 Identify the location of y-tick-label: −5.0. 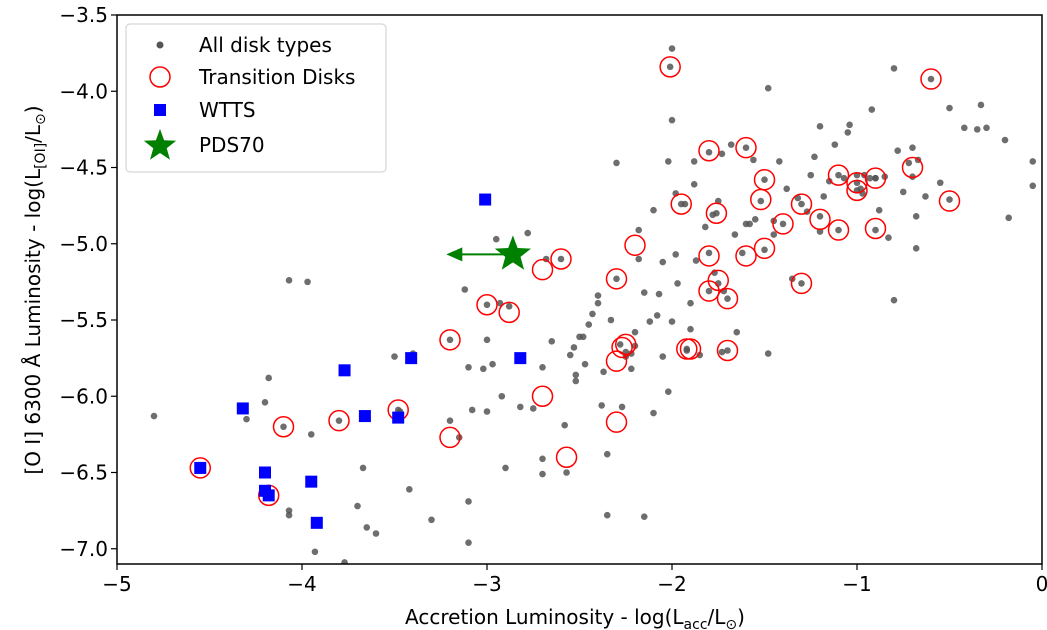
(83, 244).